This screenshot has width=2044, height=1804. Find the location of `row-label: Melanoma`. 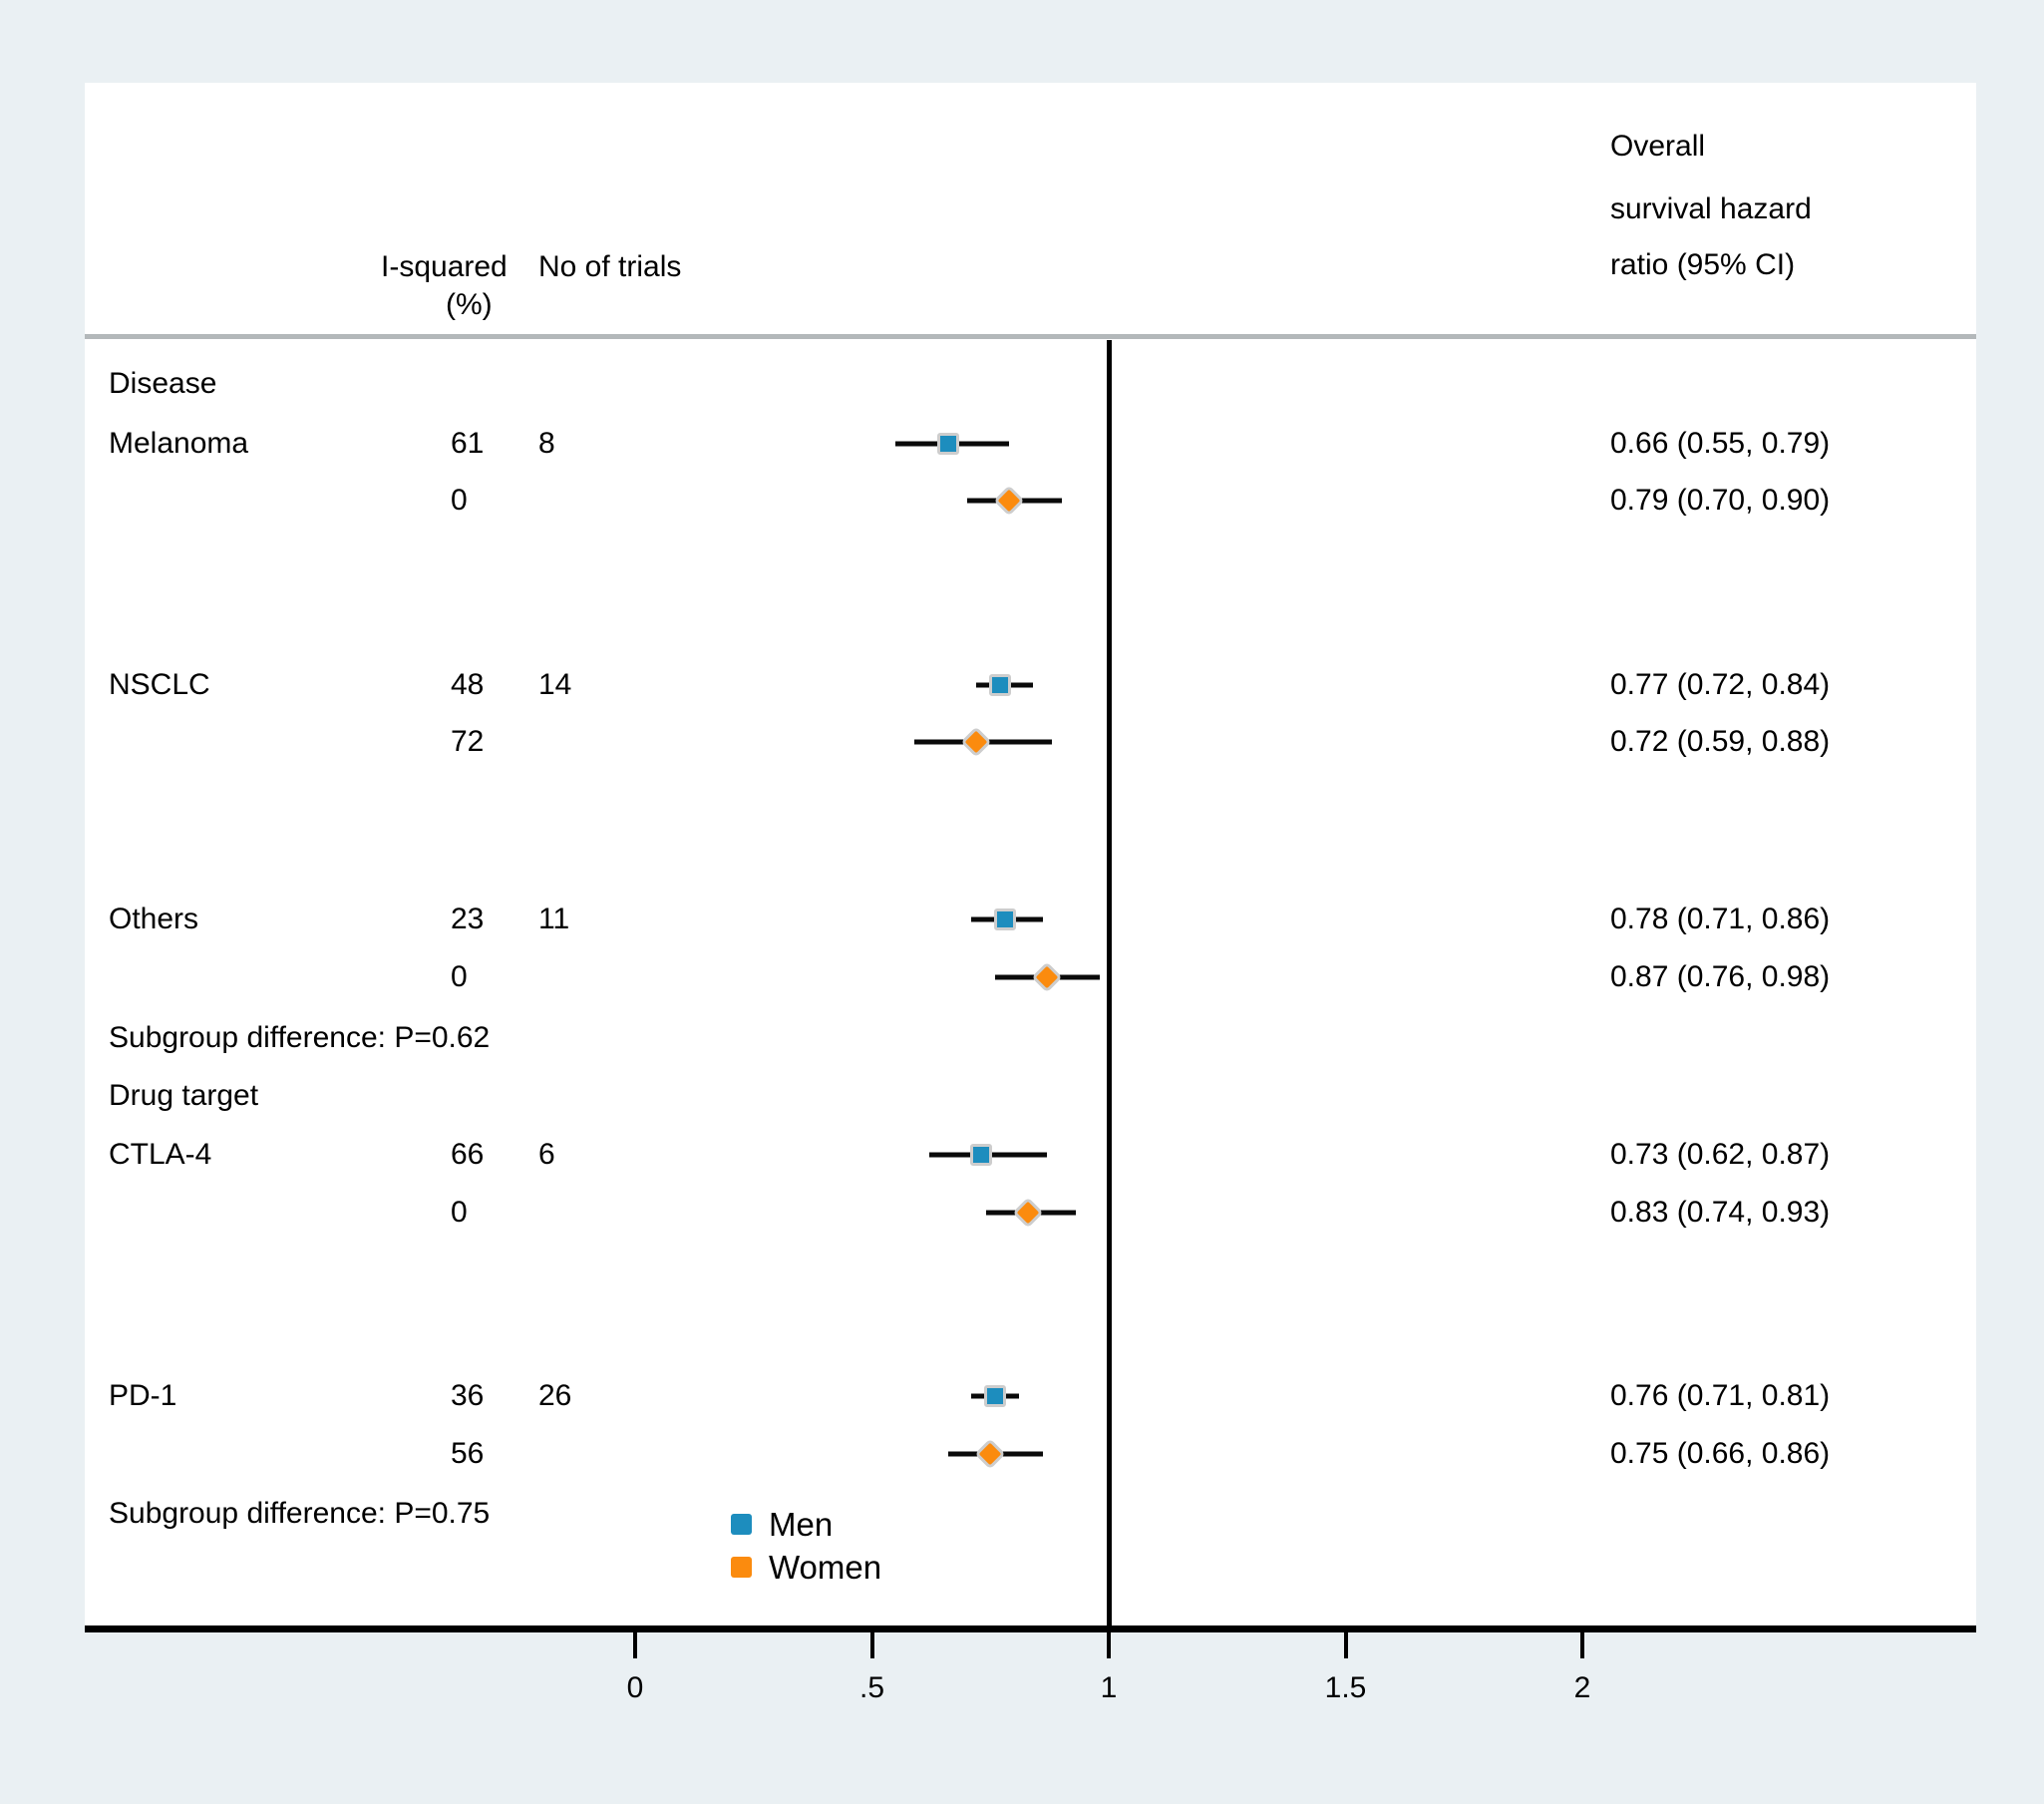

row-label: Melanoma is located at coordinates (179, 443).